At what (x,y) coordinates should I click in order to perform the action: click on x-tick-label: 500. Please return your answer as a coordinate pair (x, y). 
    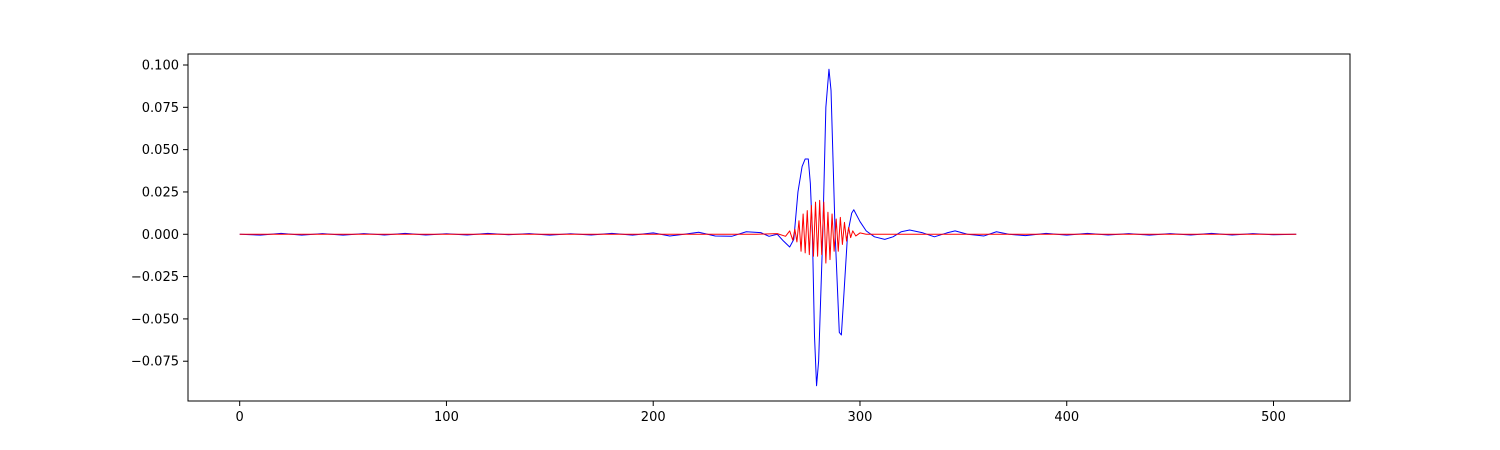
    Looking at the image, I should click on (1273, 417).